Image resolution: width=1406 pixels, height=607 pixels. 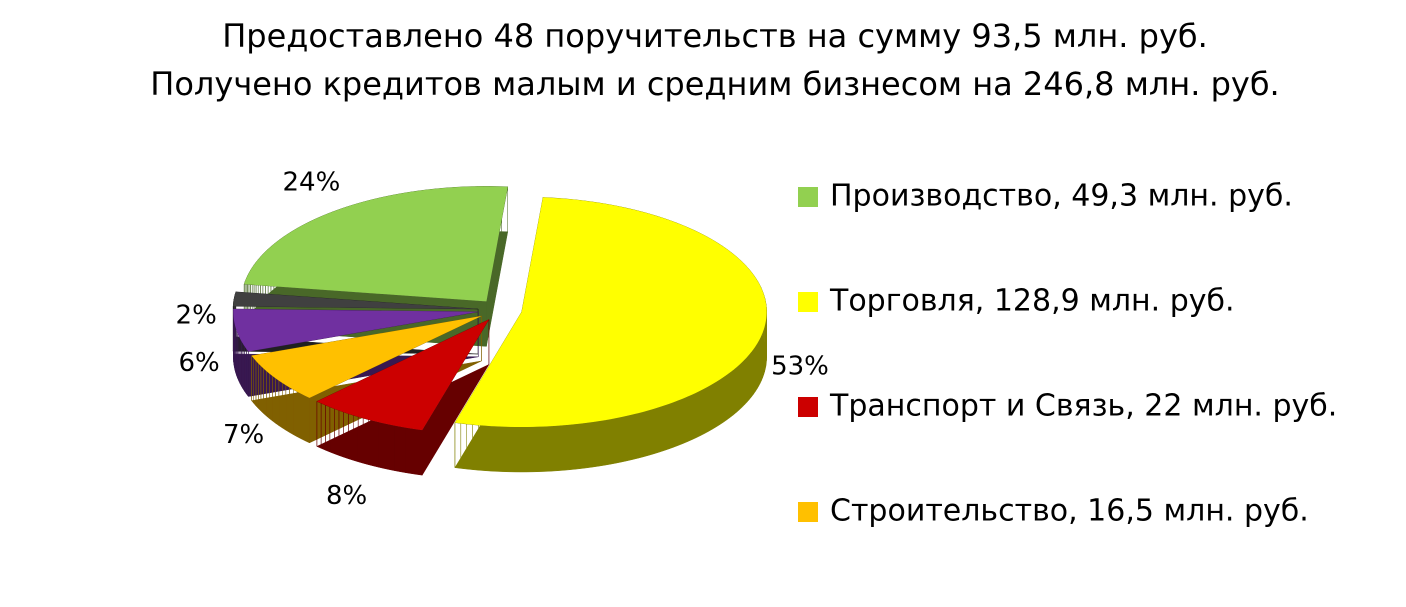 What do you see at coordinates (243, 435) in the screenshot?
I see `data-label: 7%` at bounding box center [243, 435].